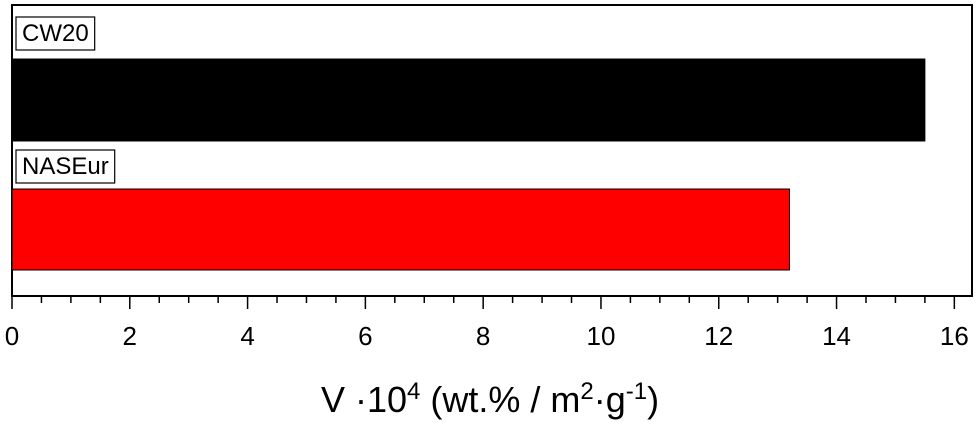 Image resolution: width=979 pixels, height=426 pixels. I want to click on x-axis-ticks: 0 2 4 6 8 10 12 14 16, so click(487, 323).